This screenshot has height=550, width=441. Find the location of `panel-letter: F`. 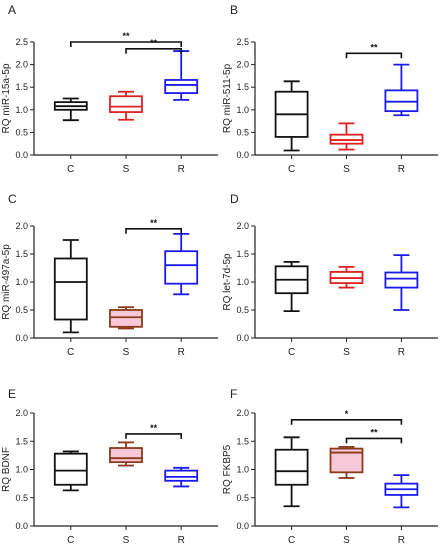

panel-letter: F is located at coordinates (233, 394).